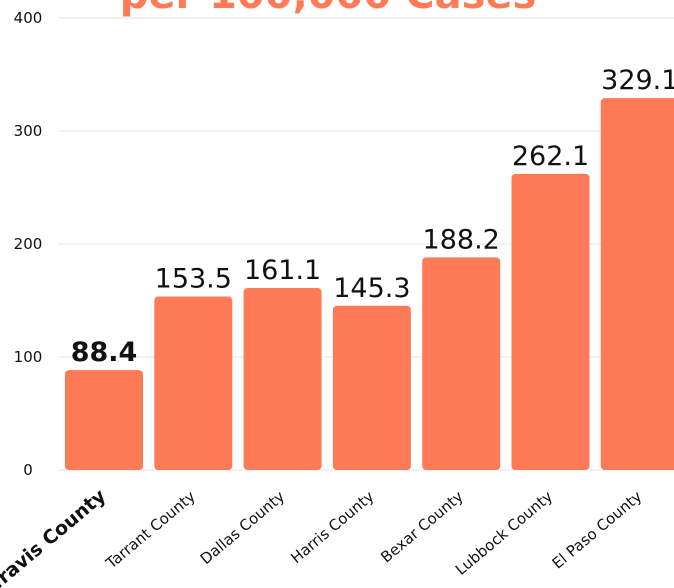 This screenshot has width=674, height=588. What do you see at coordinates (28, 18) in the screenshot?
I see `y-tick-label: 400` at bounding box center [28, 18].